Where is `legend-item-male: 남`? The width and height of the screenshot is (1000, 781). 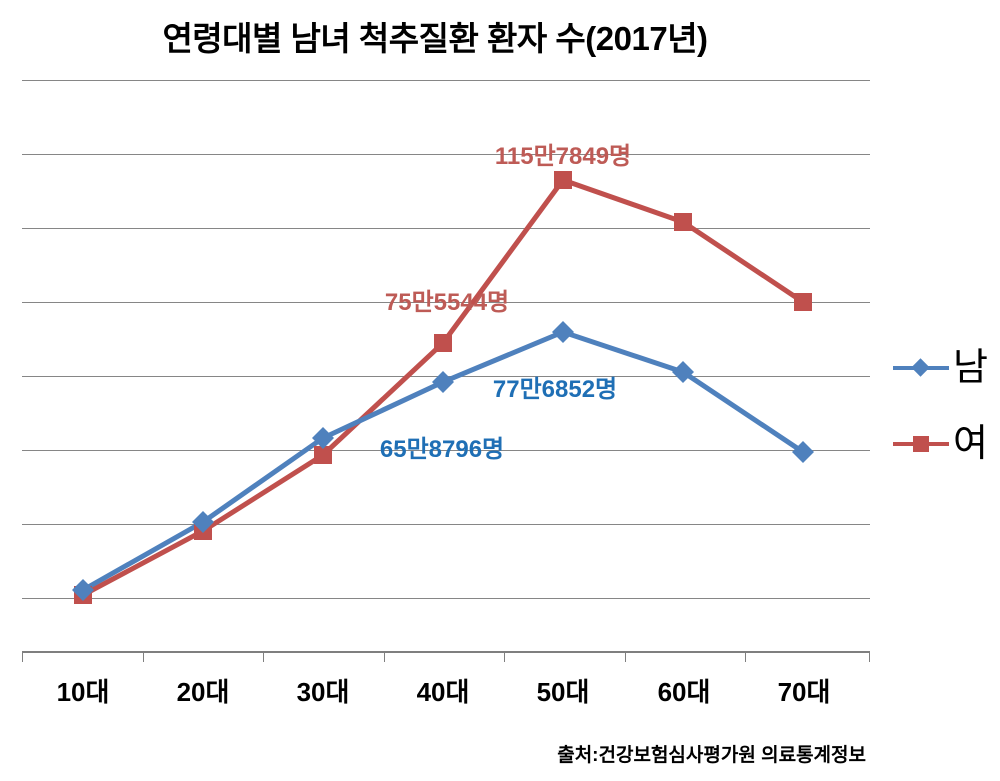 legend-item-male: 남 is located at coordinates (946, 368).